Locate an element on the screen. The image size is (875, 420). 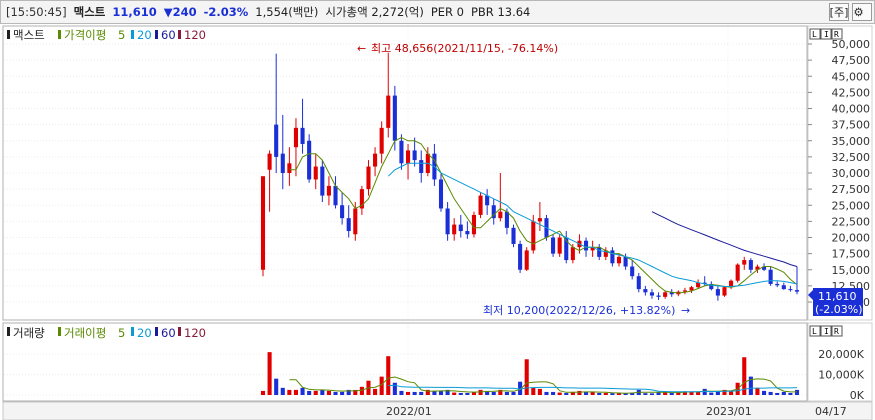
vol-ma20-legend-marker is located at coordinates (132, 331).